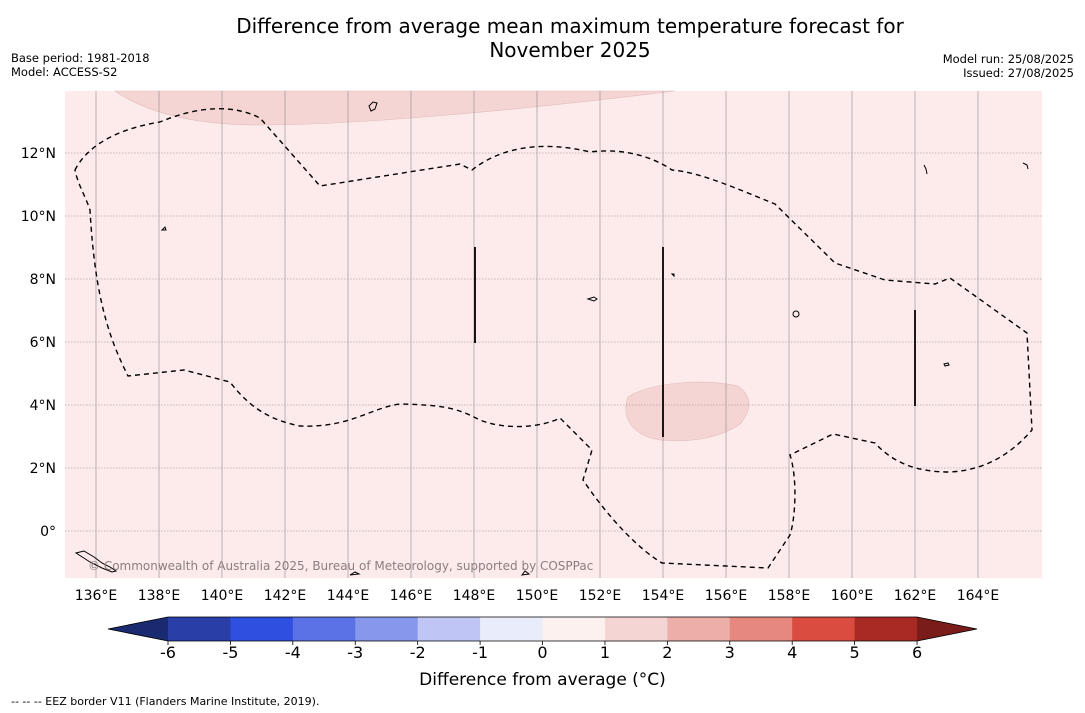  Describe the element at coordinates (418, 652) in the screenshot. I see `colorbar-tick-label-4: -2` at that location.